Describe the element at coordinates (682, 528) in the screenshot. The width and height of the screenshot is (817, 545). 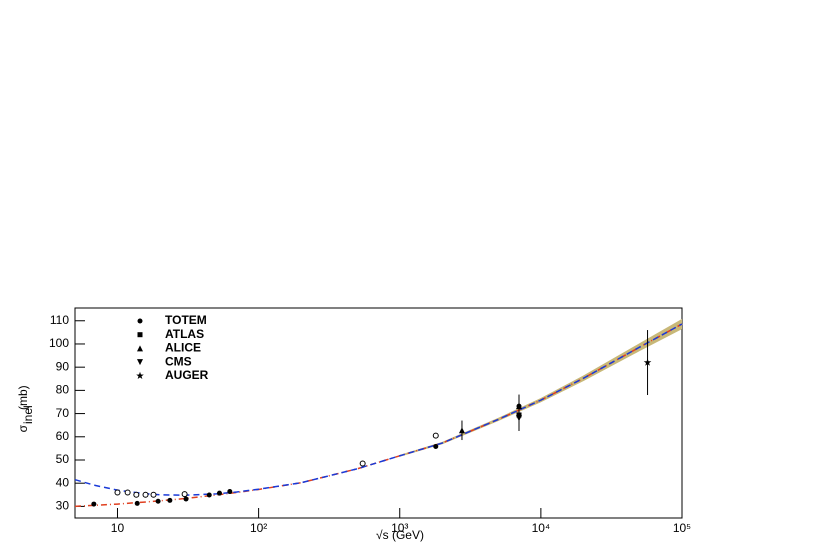
I see `x-tick-label: 10⁵` at that location.